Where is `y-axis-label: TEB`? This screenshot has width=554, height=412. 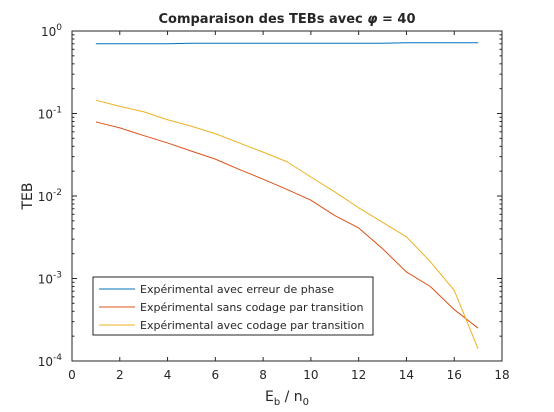 y-axis-label: TEB is located at coordinates (28, 196).